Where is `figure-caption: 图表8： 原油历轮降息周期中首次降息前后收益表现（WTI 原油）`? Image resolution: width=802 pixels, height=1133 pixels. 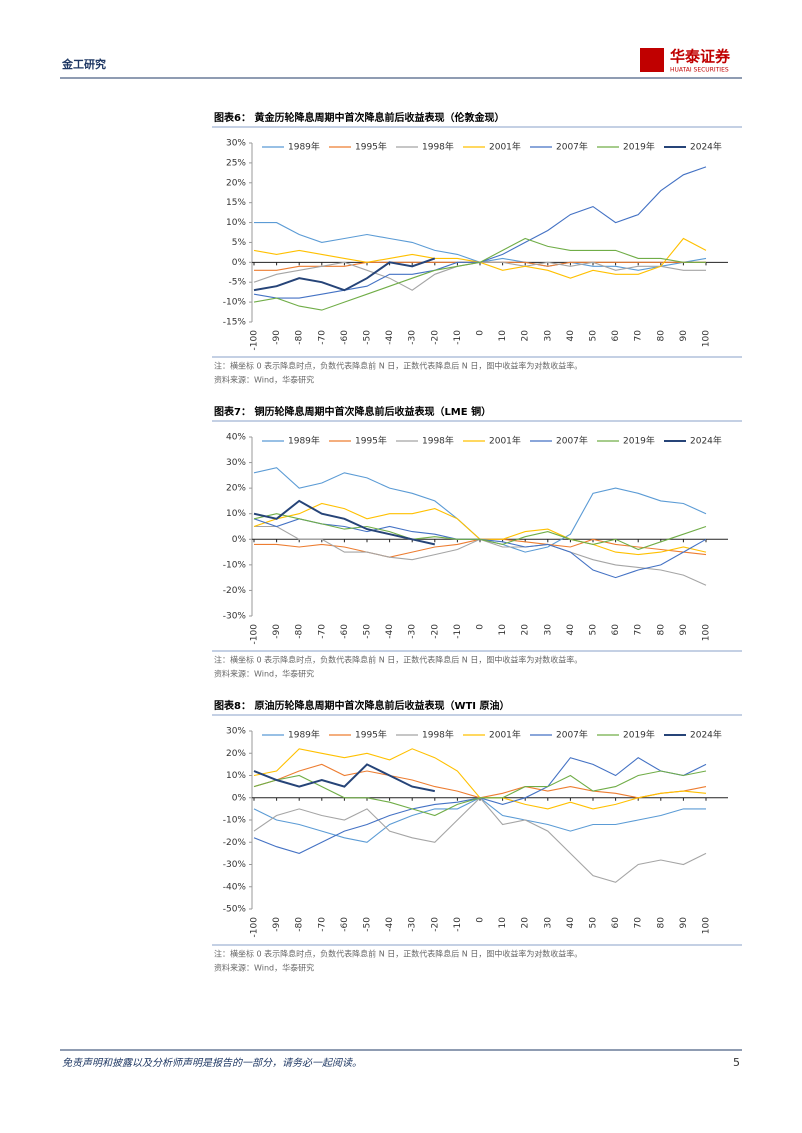
figure-caption: 图表8： 原油历轮降息周期中首次降息前后收益表现（WTI 原油） is located at coordinates (362, 705).